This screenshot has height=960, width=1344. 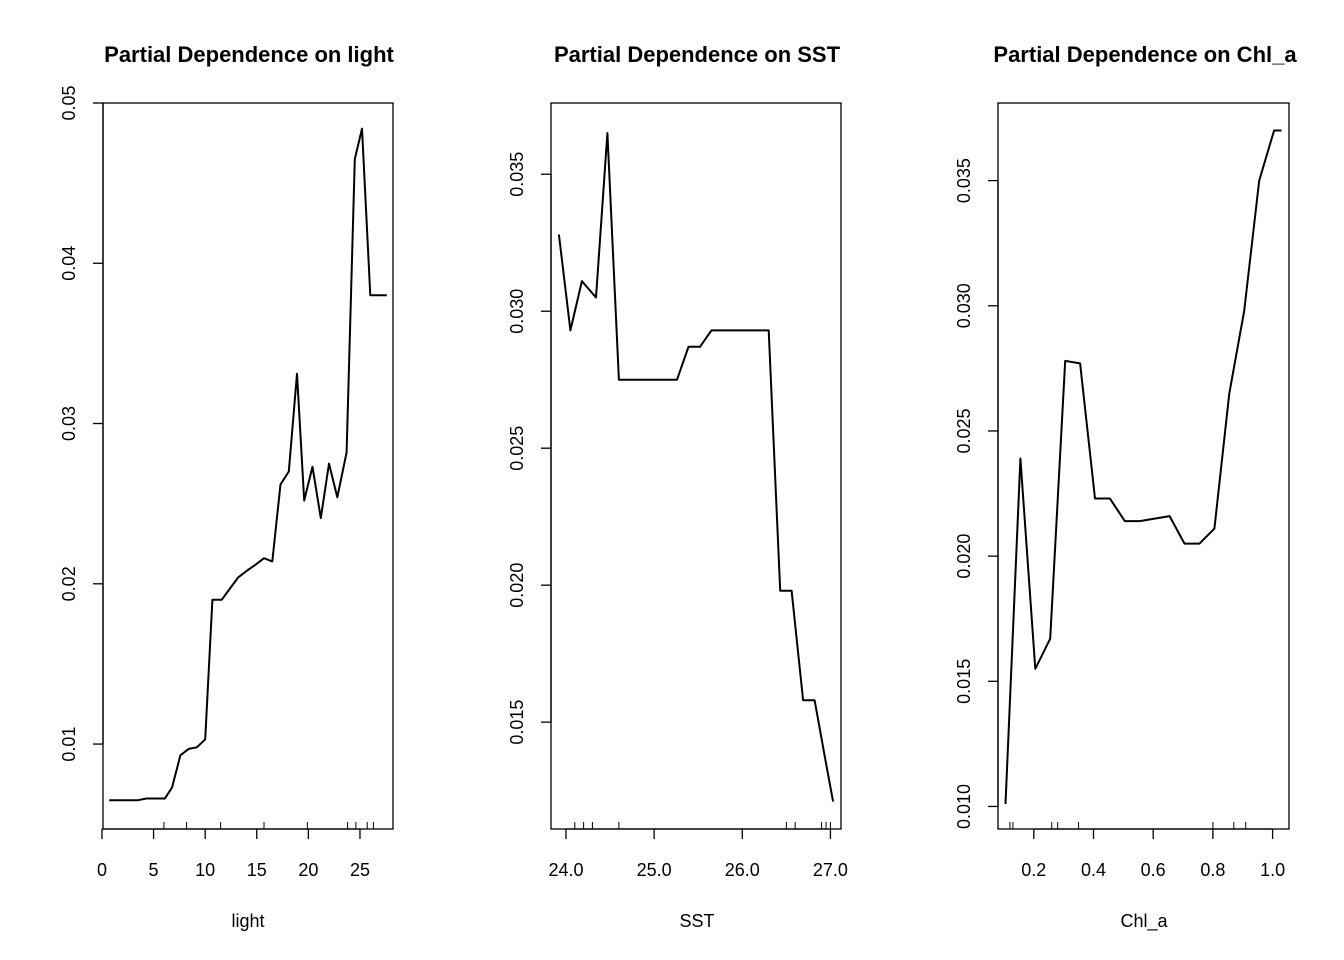 What do you see at coordinates (1272, 870) in the screenshot?
I see `x-tick-label: 1.0` at bounding box center [1272, 870].